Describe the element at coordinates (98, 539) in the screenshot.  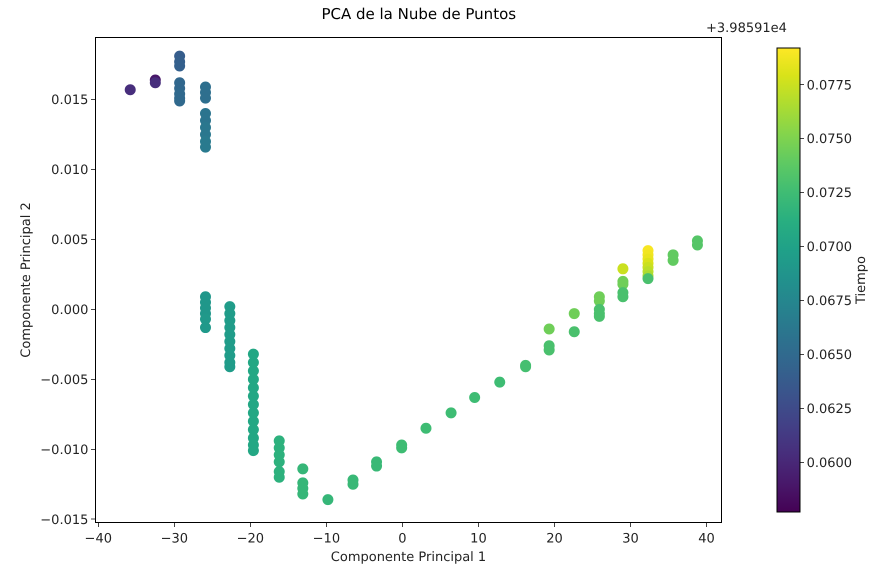
I see `x-tick-label: −40` at that location.